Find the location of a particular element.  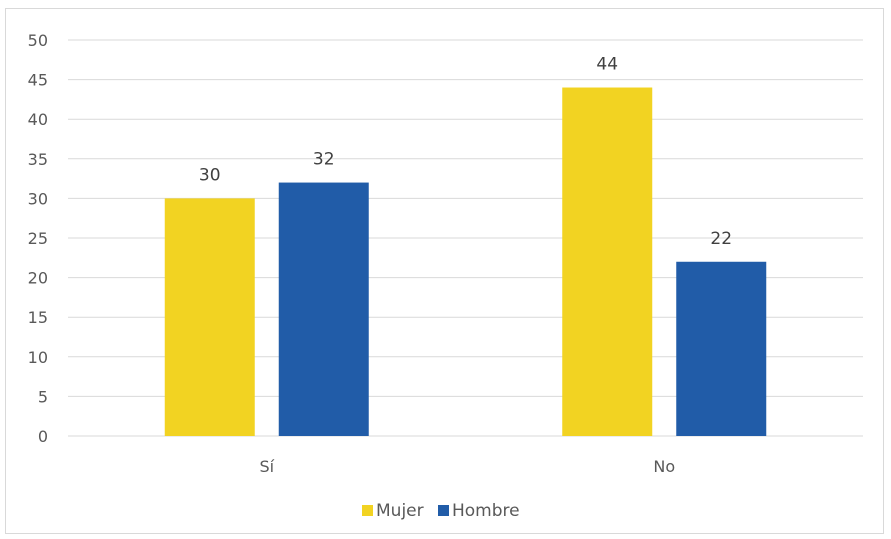

legend-label-mujer: Mujer is located at coordinates (400, 511).